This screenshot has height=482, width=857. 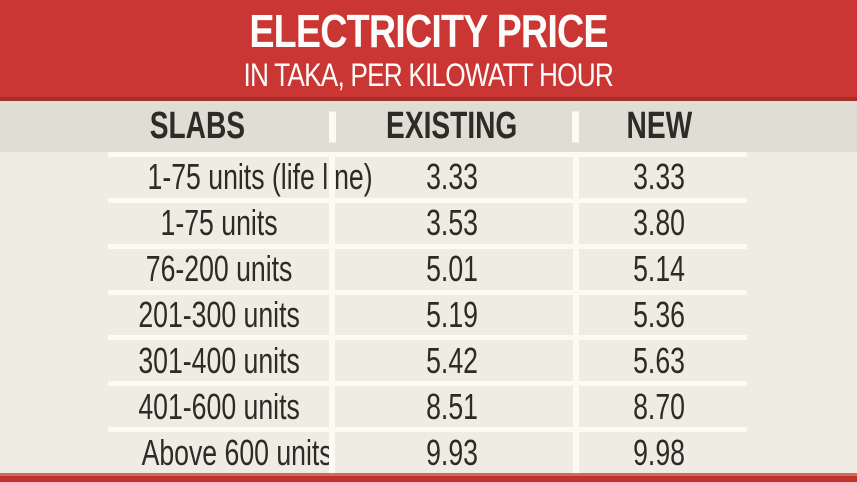 I want to click on column-header-new: NEW, so click(x=659, y=126).